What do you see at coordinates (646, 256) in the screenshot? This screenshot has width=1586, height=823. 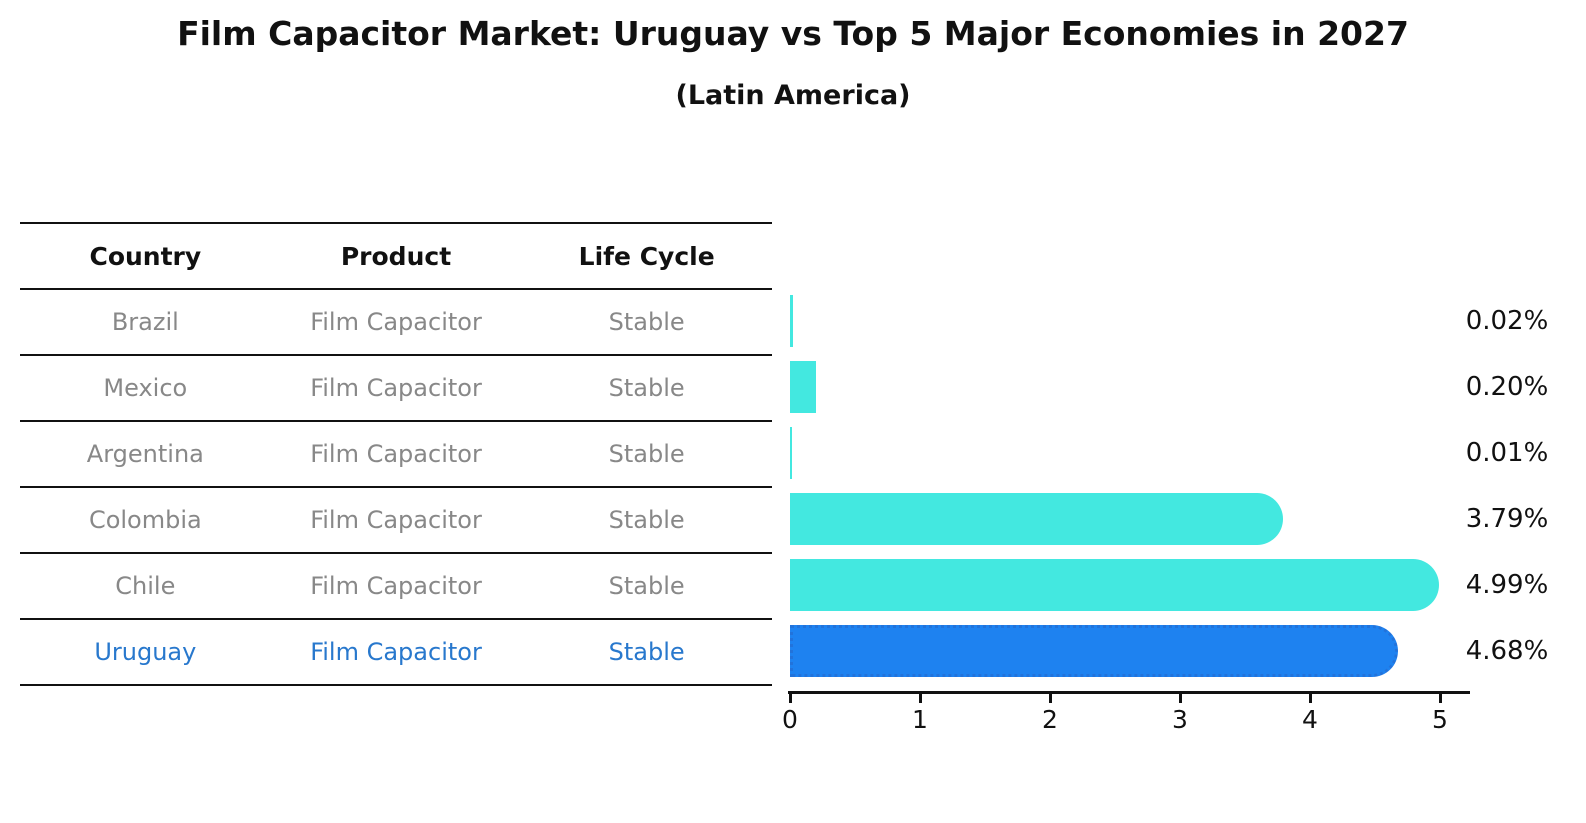 I see `column-header-lifecycle: Life Cycle` at bounding box center [646, 256].